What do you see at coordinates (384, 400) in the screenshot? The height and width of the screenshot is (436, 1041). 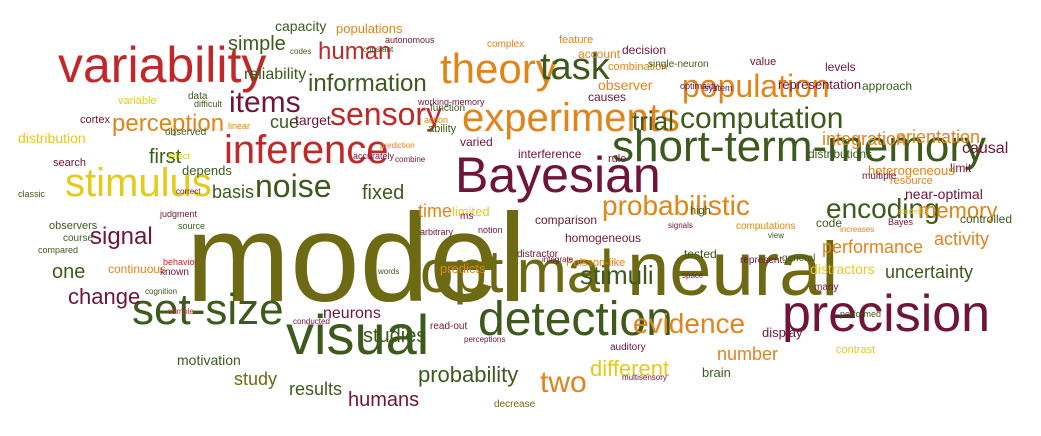 I see `word-humans: humans` at bounding box center [384, 400].